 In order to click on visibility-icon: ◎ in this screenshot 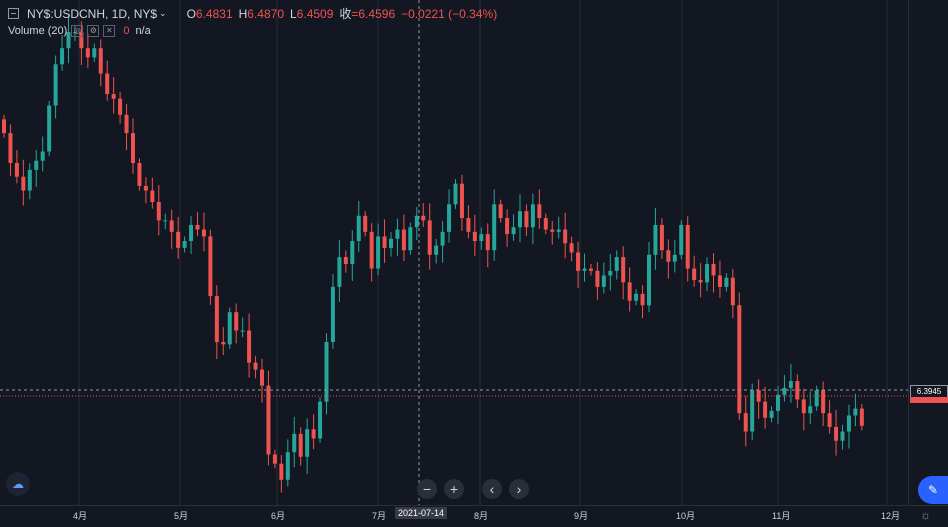, I will do `click(77, 31)`.